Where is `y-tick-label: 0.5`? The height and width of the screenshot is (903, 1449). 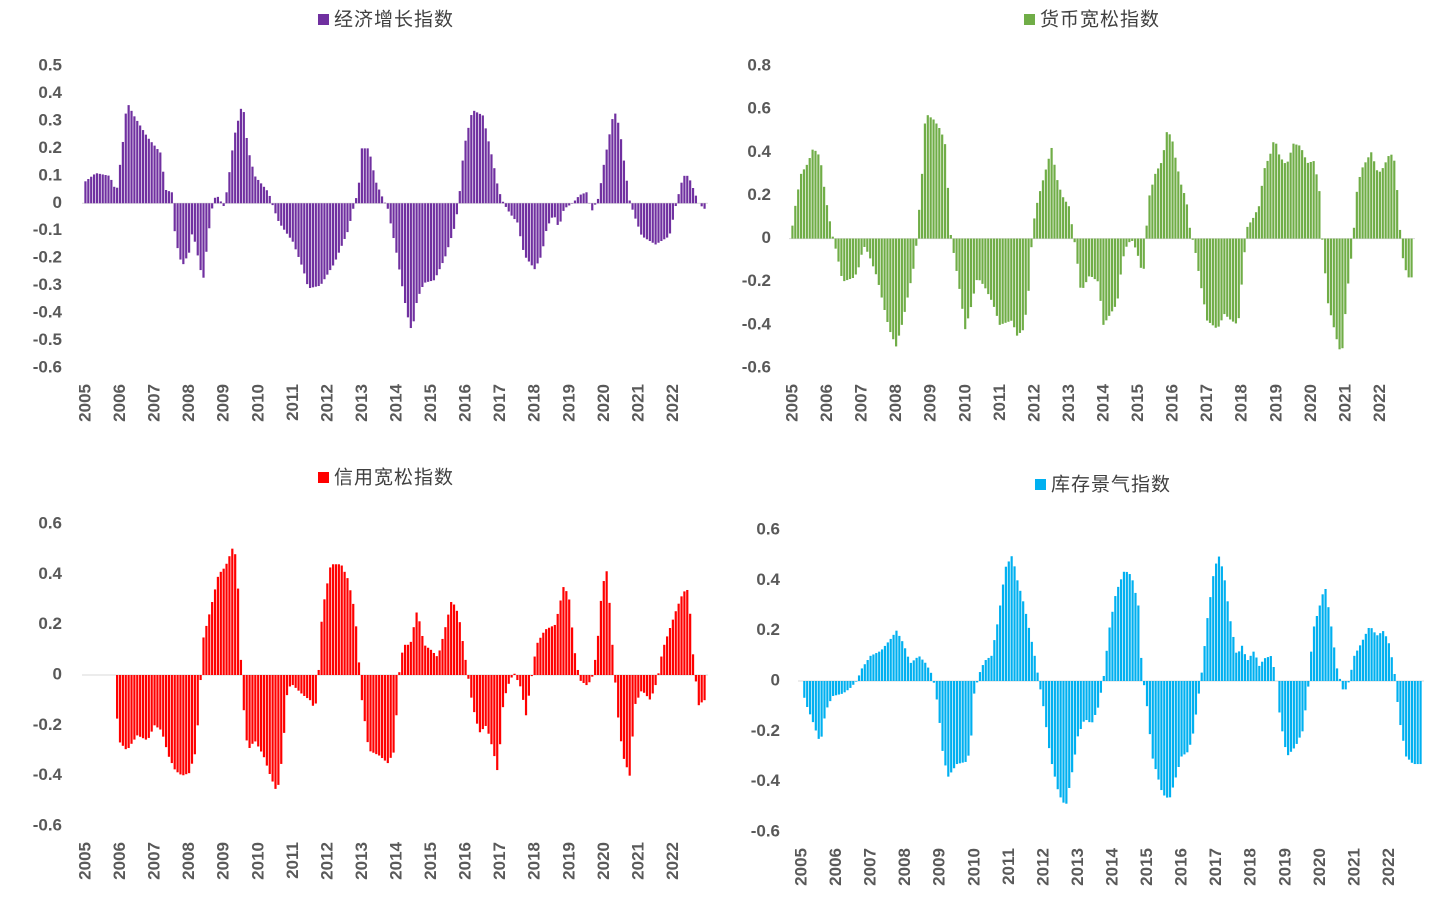 y-tick-label: 0.5 is located at coordinates (50, 64).